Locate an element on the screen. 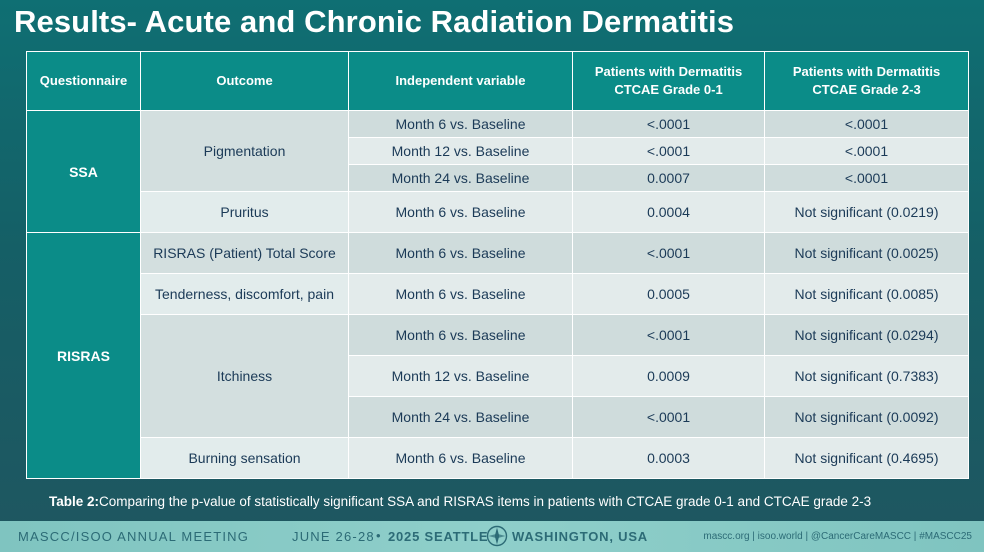 This screenshot has height=552, width=984. cell-grade-0-1: 0.0009 is located at coordinates (668, 376).